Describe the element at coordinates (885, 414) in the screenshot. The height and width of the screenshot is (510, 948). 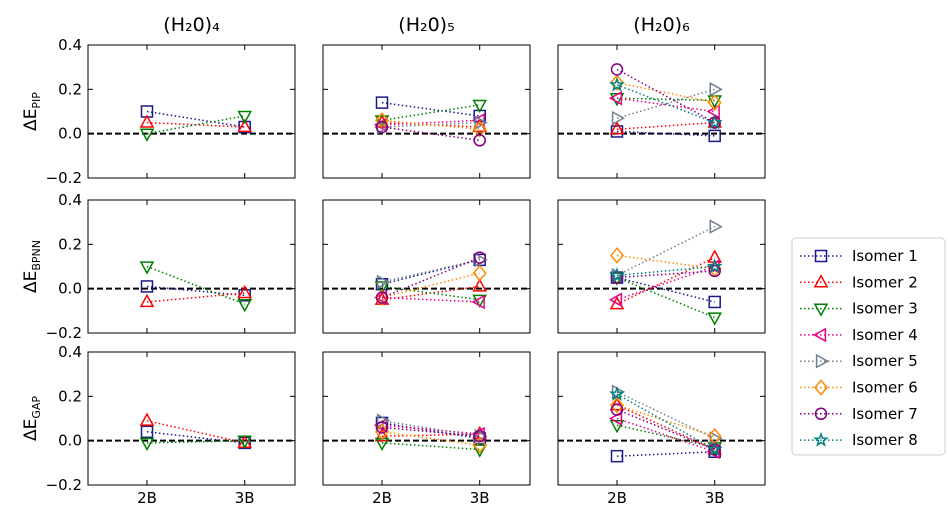
I see `legend-label: Isomer 7` at that location.